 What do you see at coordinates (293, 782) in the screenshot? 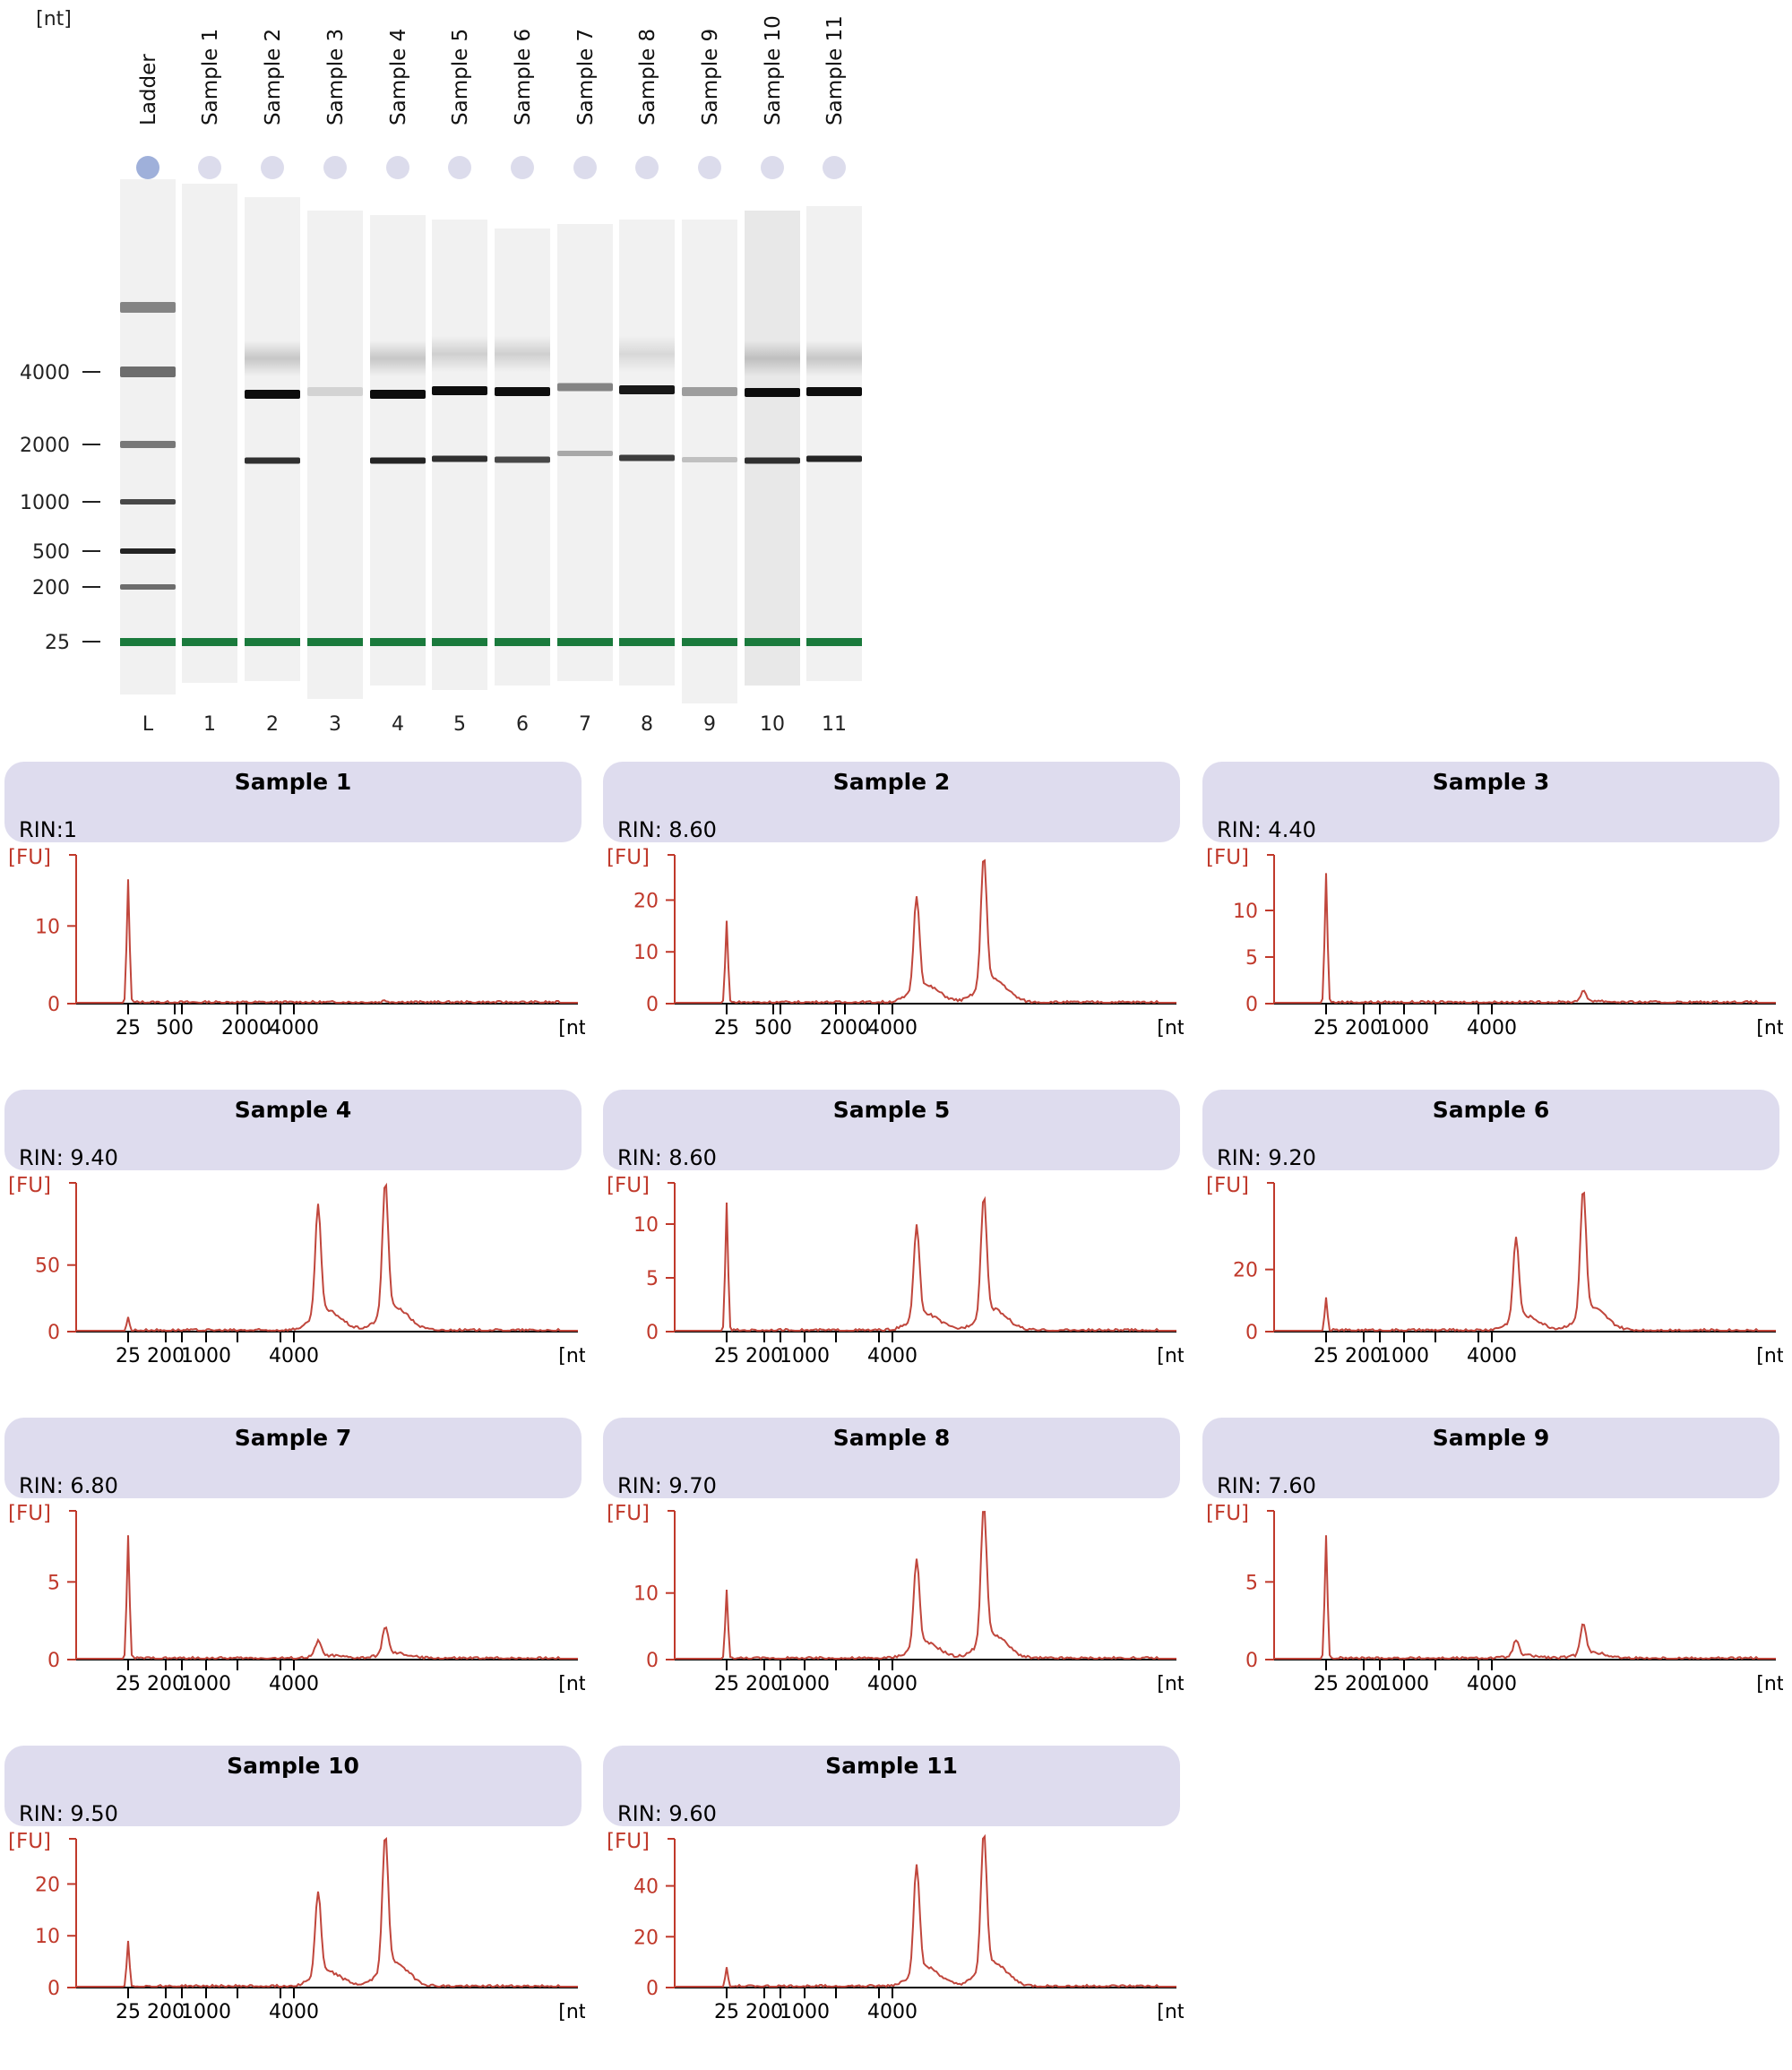
I see `panel-title: Sample 1` at bounding box center [293, 782].